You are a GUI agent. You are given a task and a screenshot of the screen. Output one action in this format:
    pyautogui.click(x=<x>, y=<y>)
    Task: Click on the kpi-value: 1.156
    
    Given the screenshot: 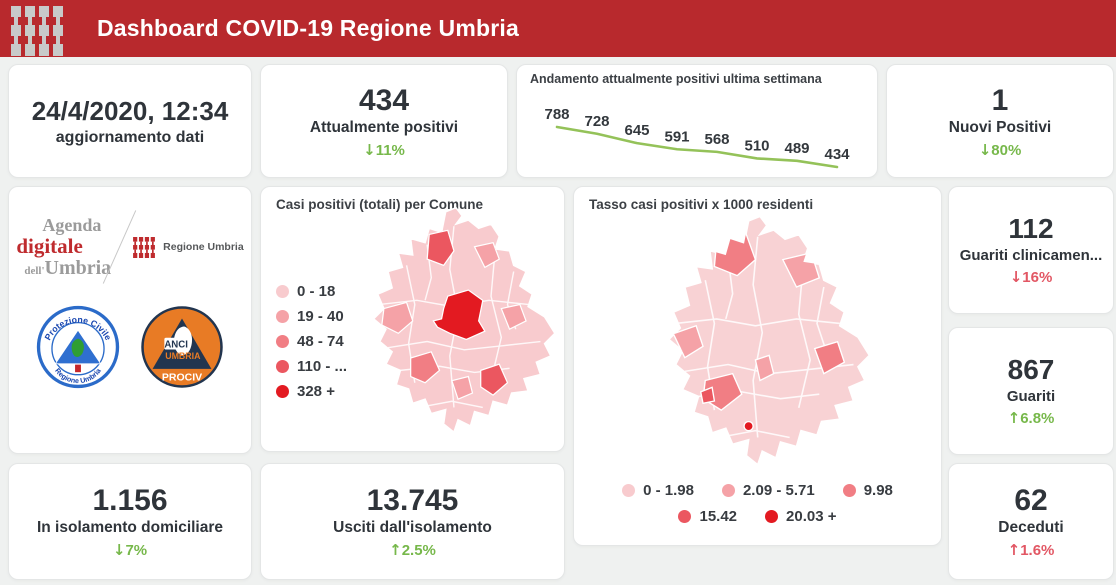 What is the action you would take?
    pyautogui.click(x=130, y=500)
    